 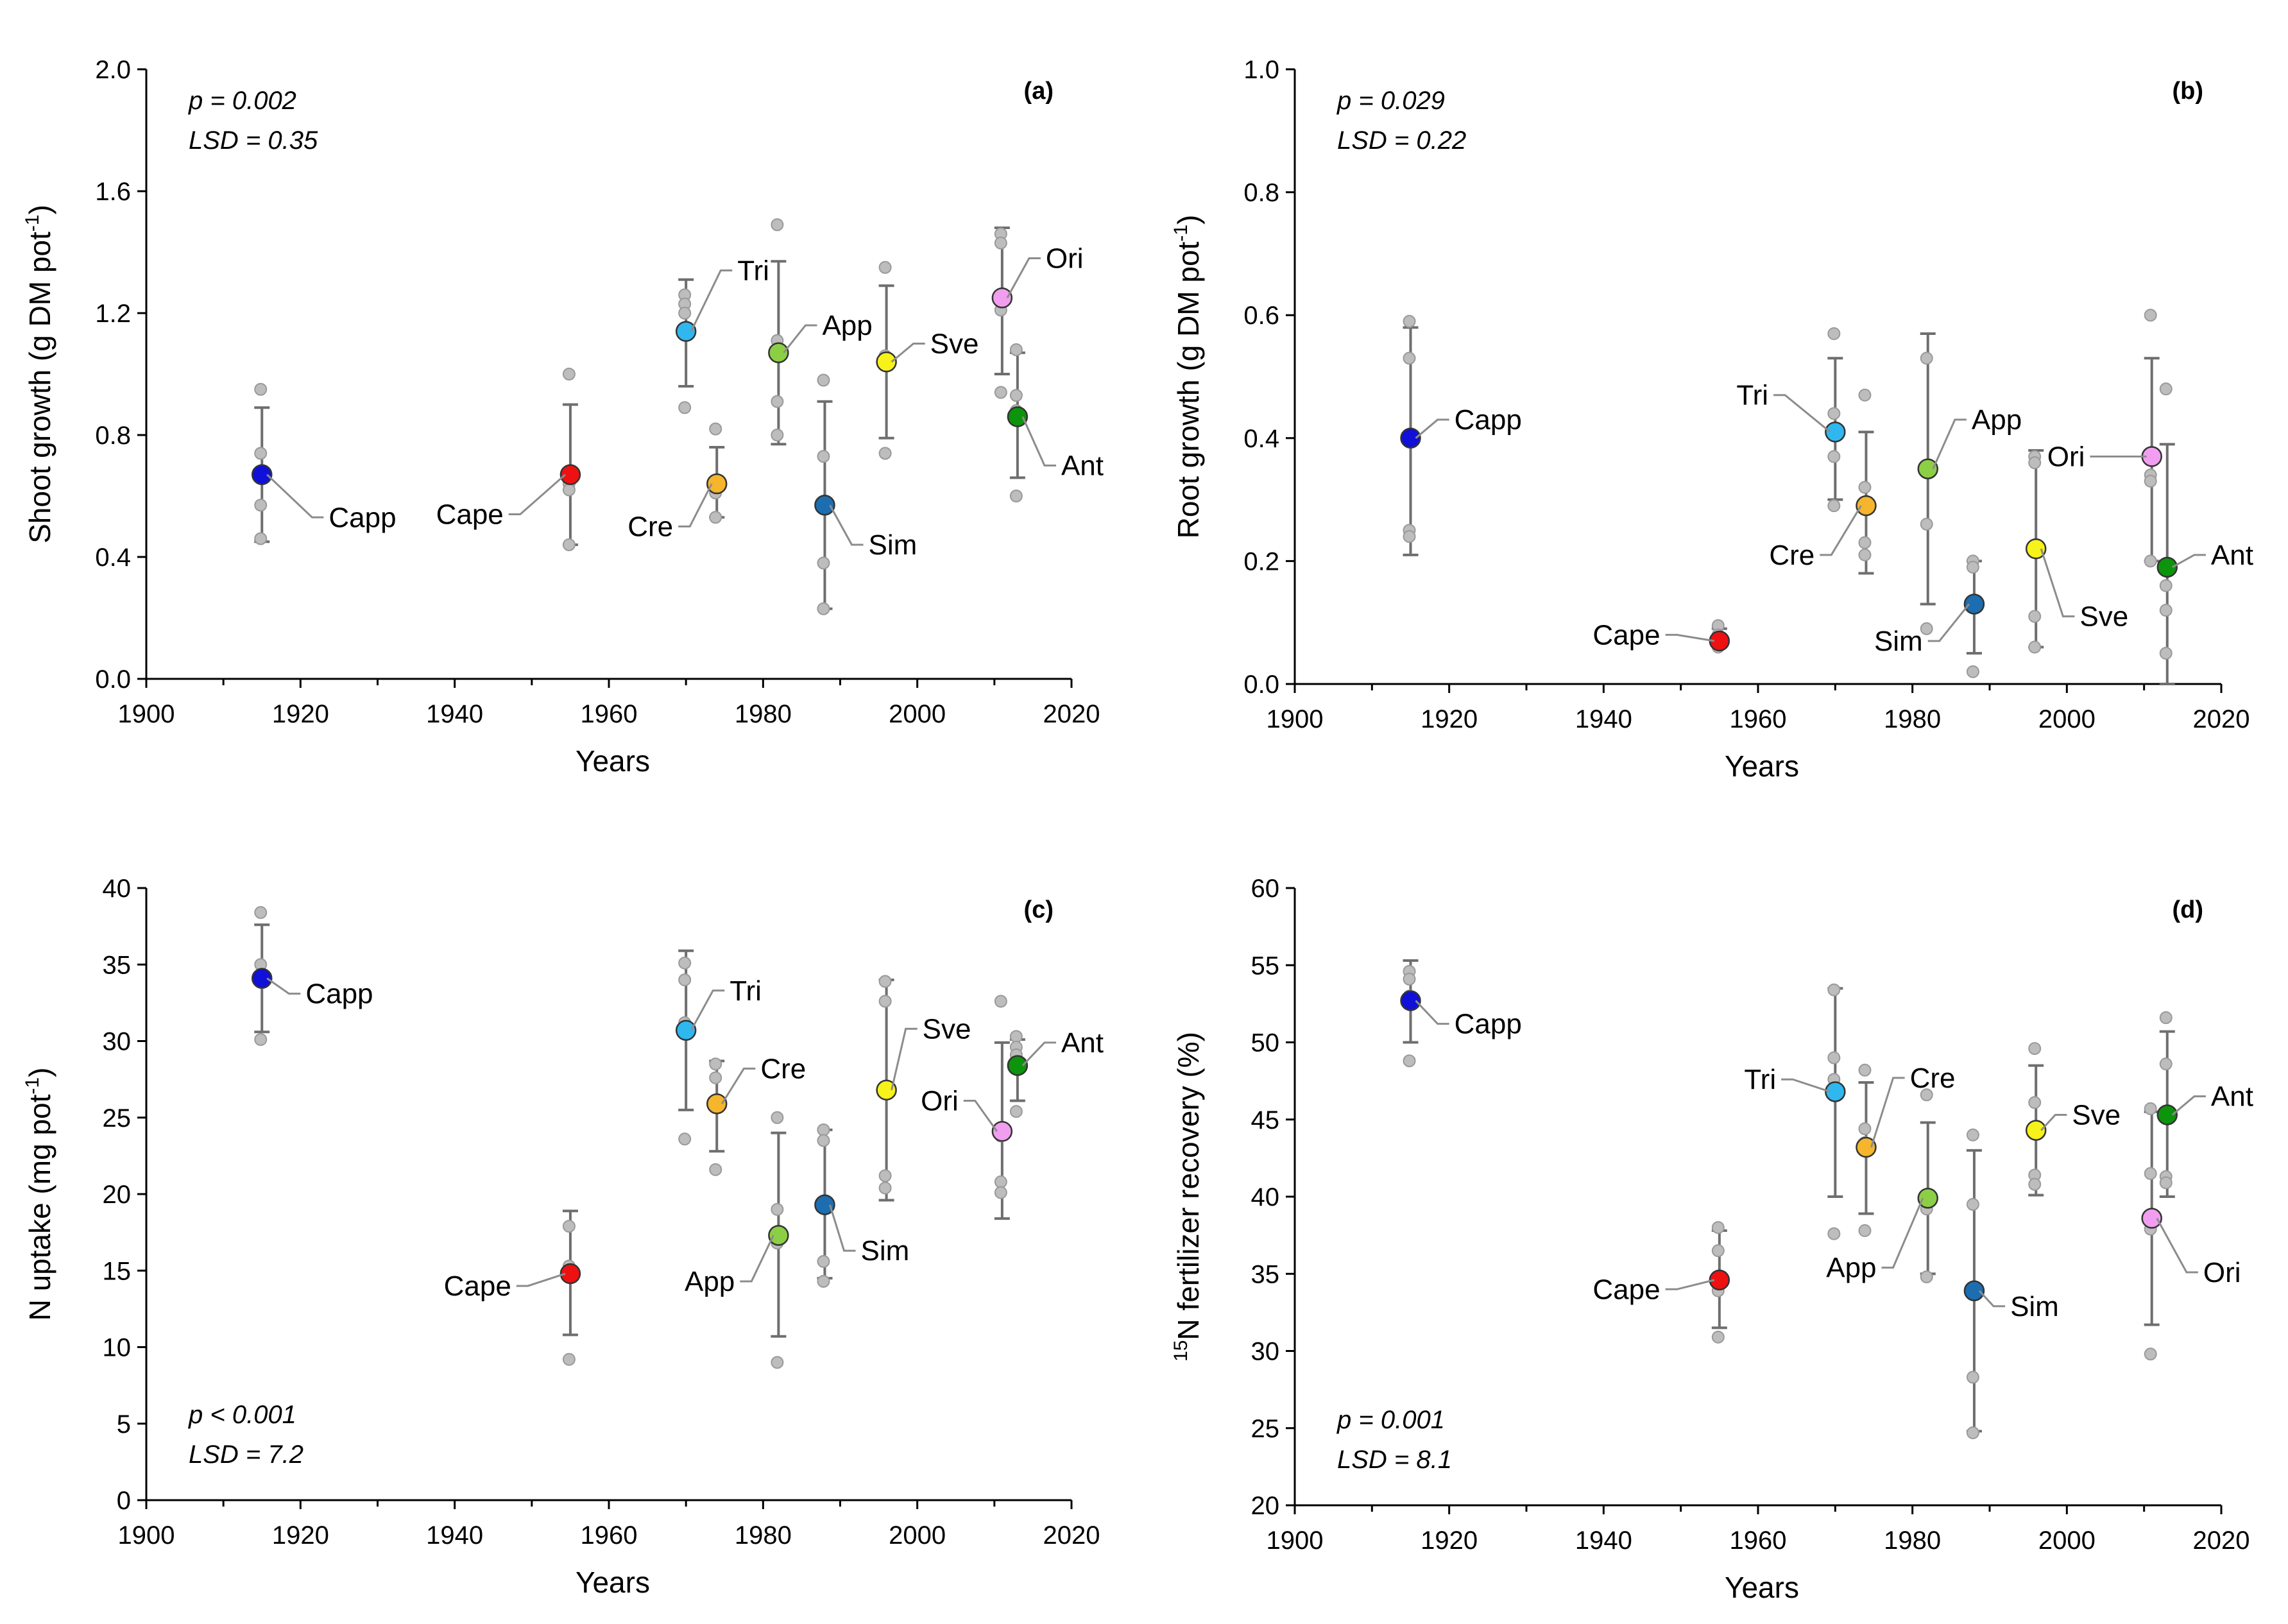 I want to click on series-sim: Sim, so click(x=1929, y=616).